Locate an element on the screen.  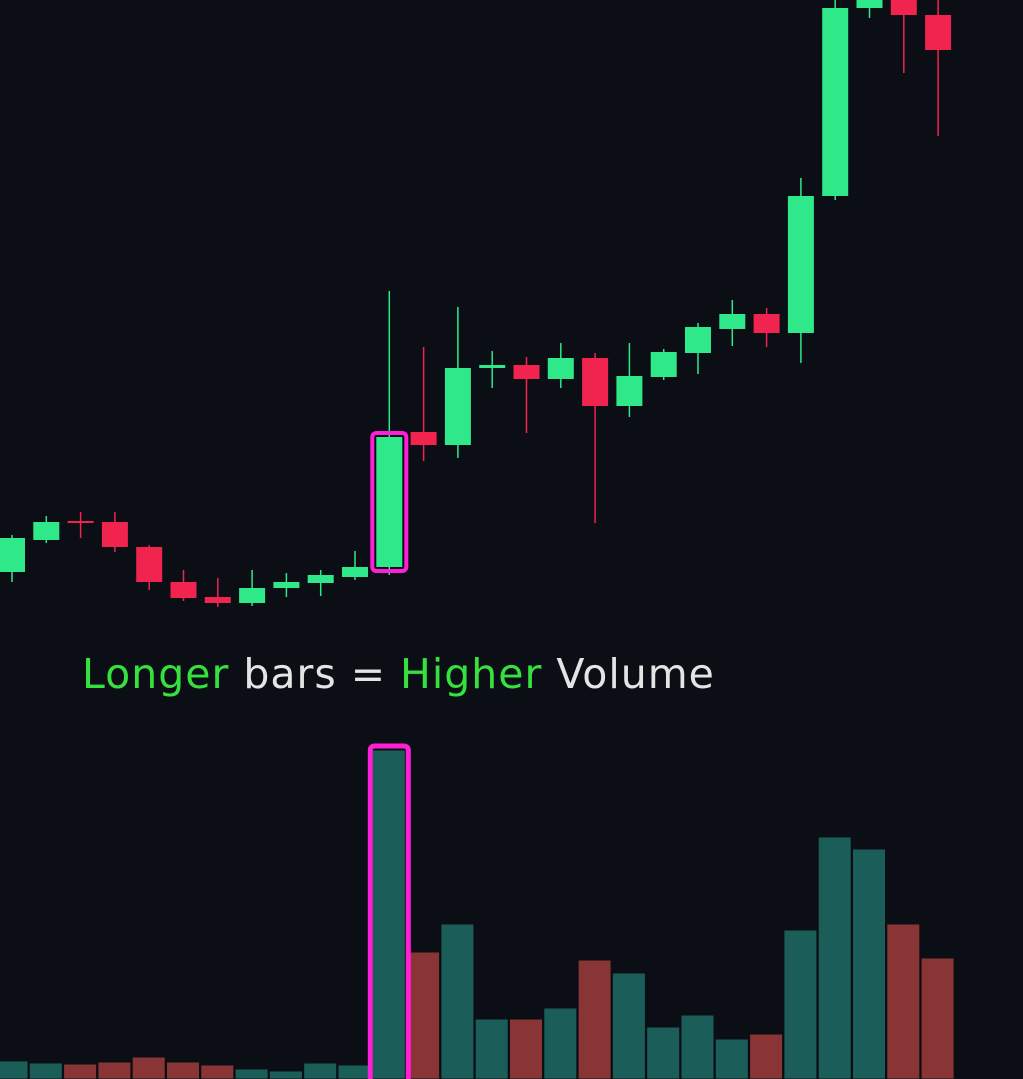
annotation: Longer bars = Higher Volume is located at coordinates (405, 674).